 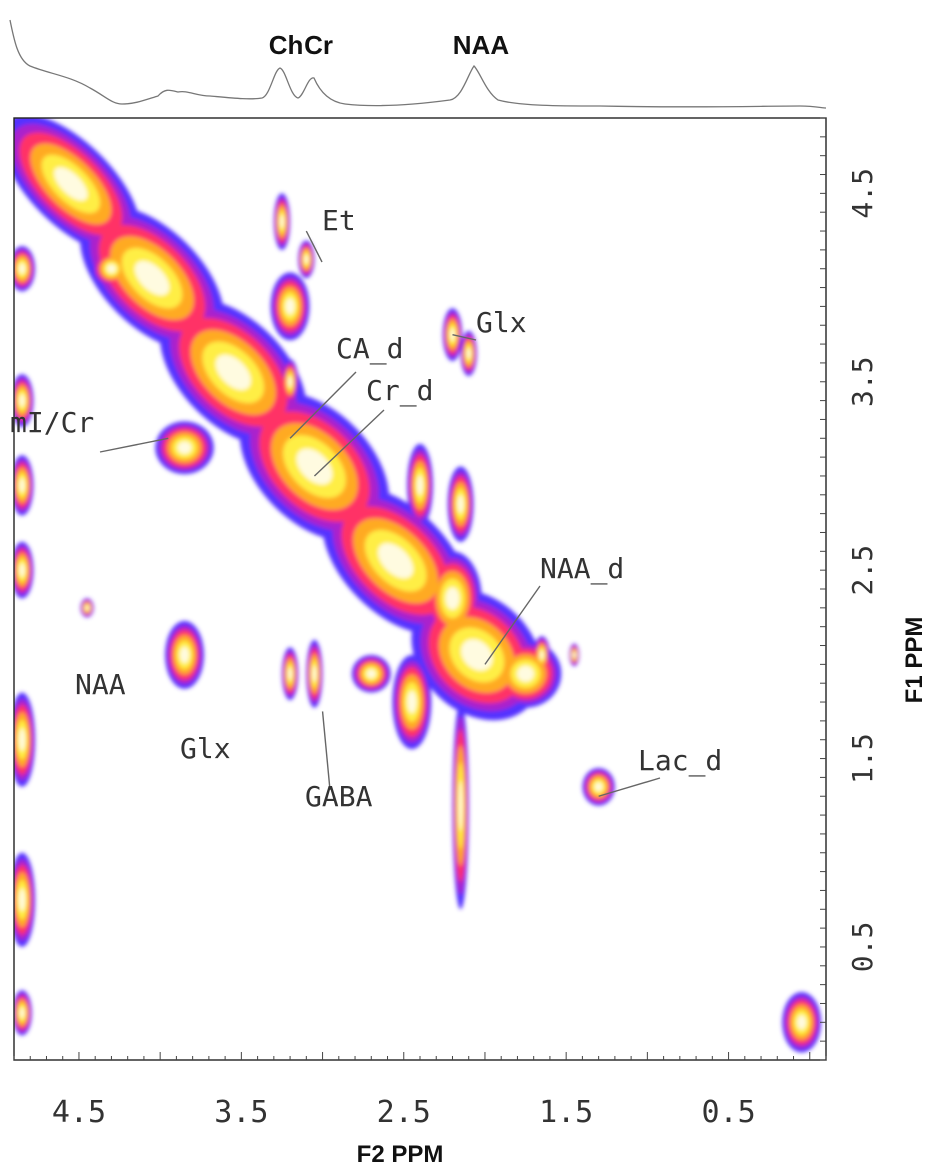 What do you see at coordinates (339, 796) in the screenshot?
I see `peak-annotation-label: GABA` at bounding box center [339, 796].